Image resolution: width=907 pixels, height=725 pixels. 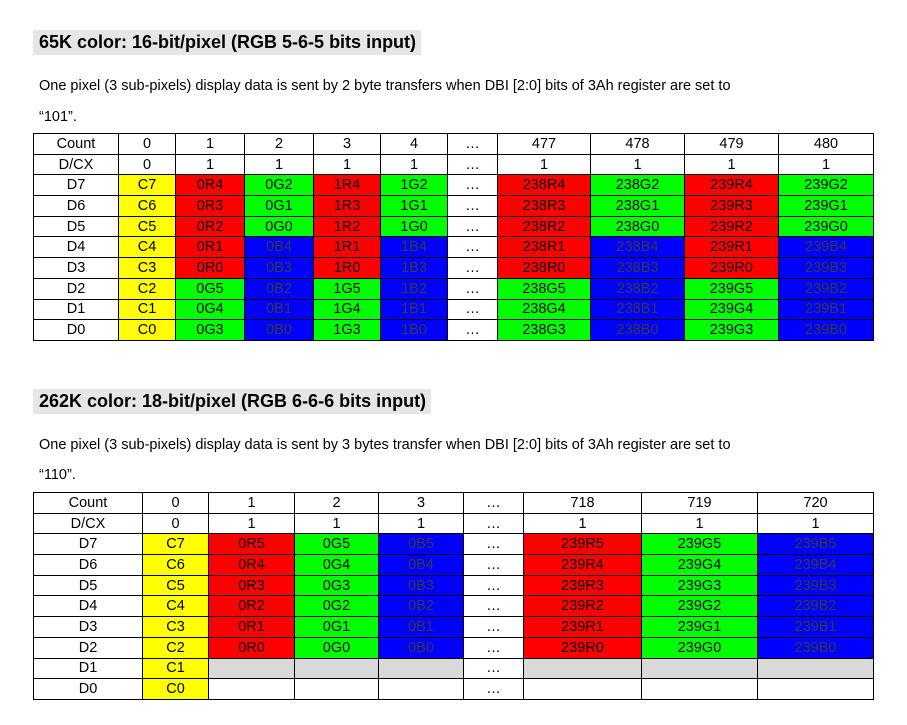 What do you see at coordinates (279, 330) in the screenshot?
I see `table-cell: 0B0` at bounding box center [279, 330].